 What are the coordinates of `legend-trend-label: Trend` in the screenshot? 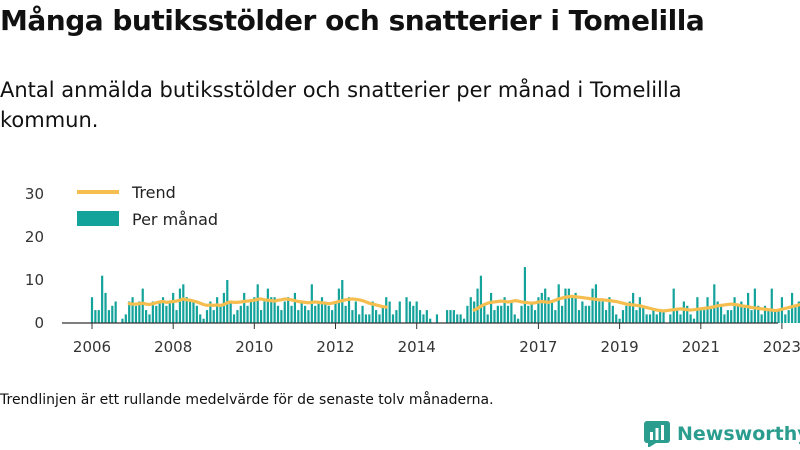 It's located at (153, 192).